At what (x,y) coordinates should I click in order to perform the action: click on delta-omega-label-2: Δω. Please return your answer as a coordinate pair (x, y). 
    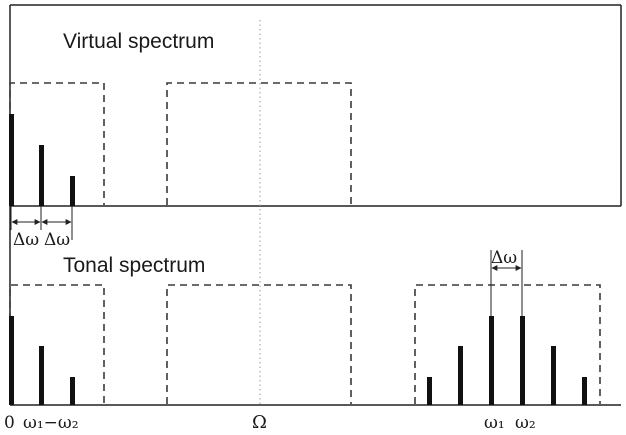
    Looking at the image, I should click on (57, 240).